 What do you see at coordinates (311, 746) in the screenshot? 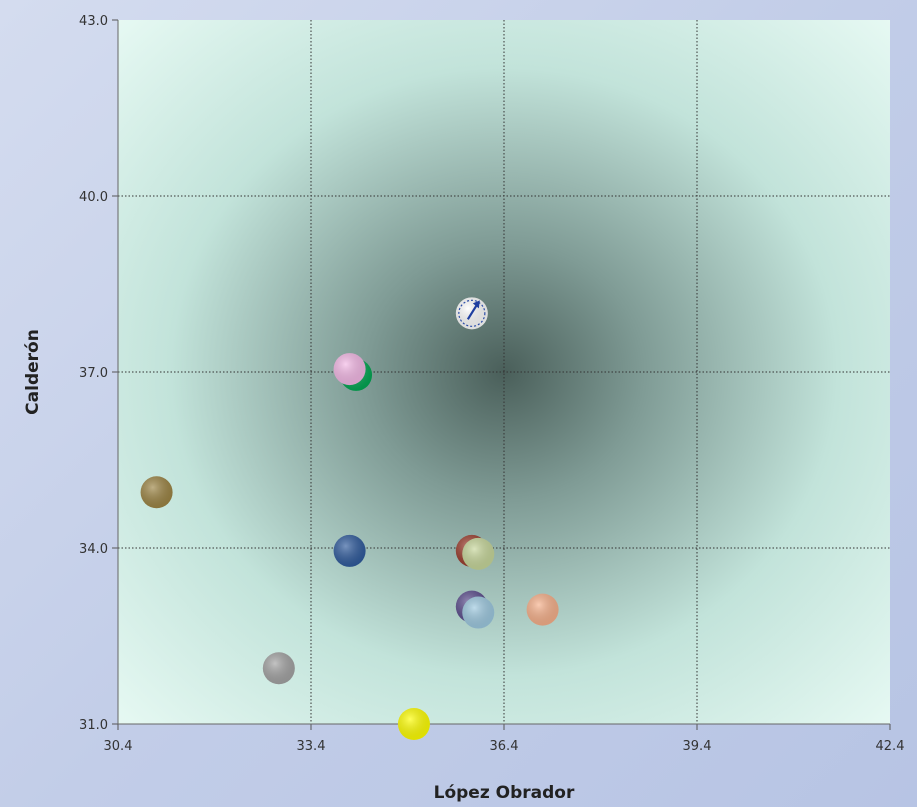
I see `x-tick-label: 33.4` at bounding box center [311, 746].